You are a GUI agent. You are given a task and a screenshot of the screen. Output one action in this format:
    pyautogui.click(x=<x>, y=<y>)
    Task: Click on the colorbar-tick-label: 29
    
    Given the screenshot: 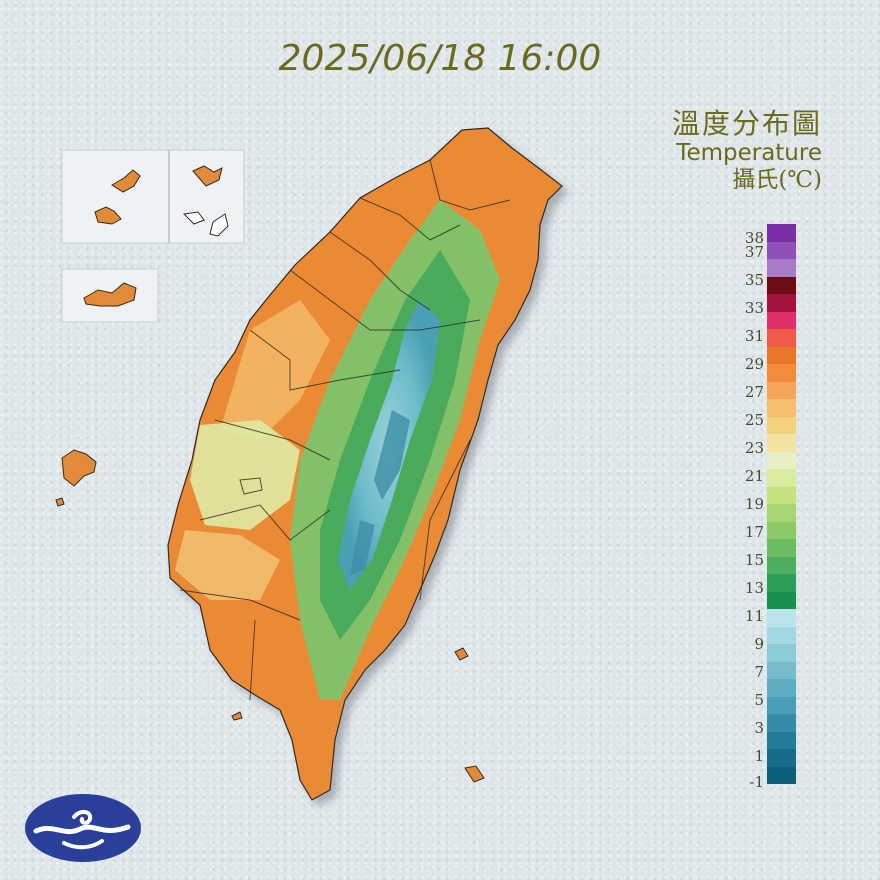 What is the action you would take?
    pyautogui.click(x=754, y=364)
    